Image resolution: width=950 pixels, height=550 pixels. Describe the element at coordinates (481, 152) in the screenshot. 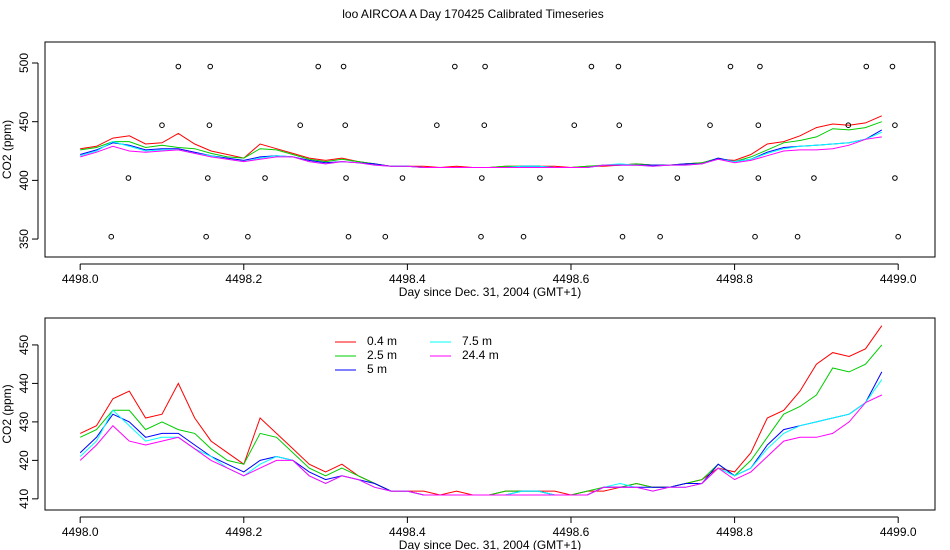

I see `series-line` at that location.